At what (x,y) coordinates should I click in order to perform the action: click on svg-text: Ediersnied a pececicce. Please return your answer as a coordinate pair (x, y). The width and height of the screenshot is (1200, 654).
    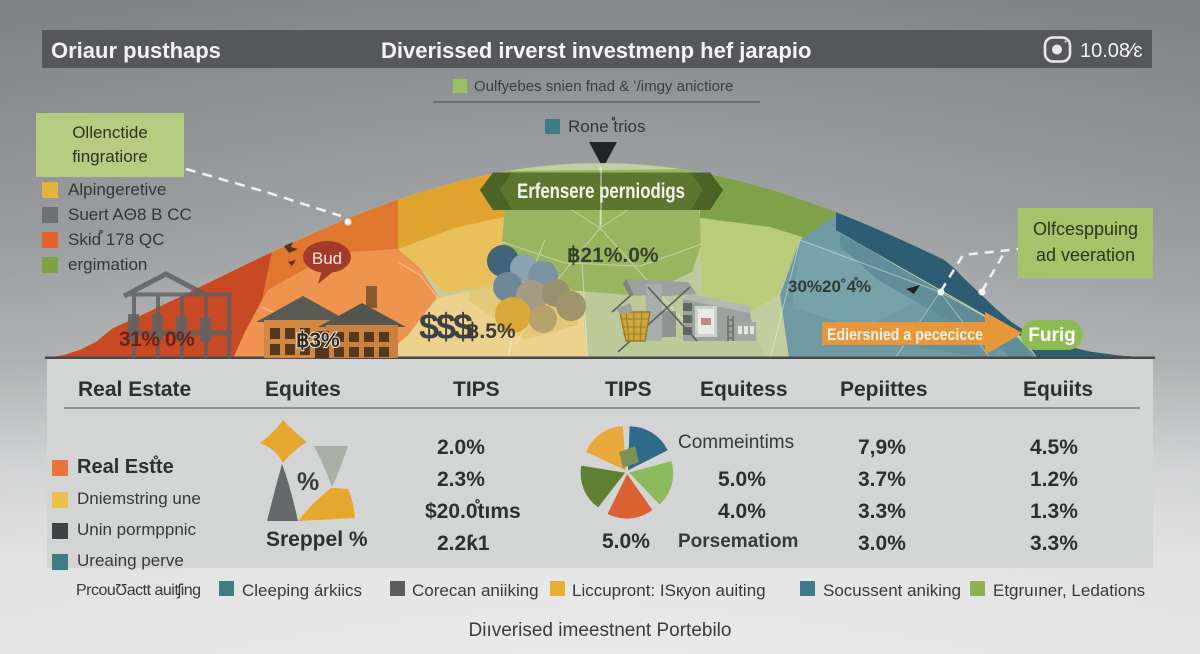
    Looking at the image, I should click on (905, 334).